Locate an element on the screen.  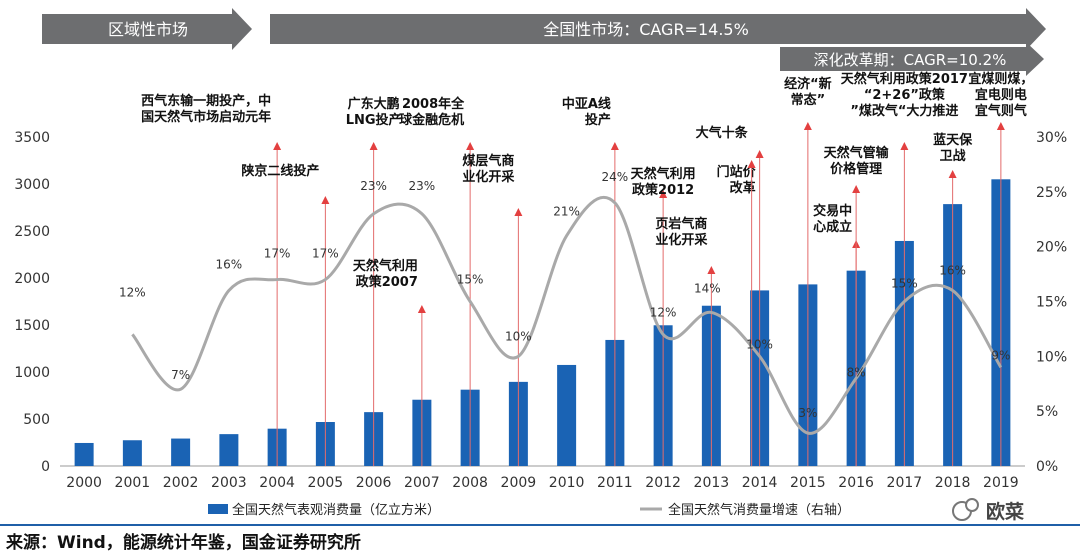
growth-data-label: 8% is located at coordinates (856, 372).